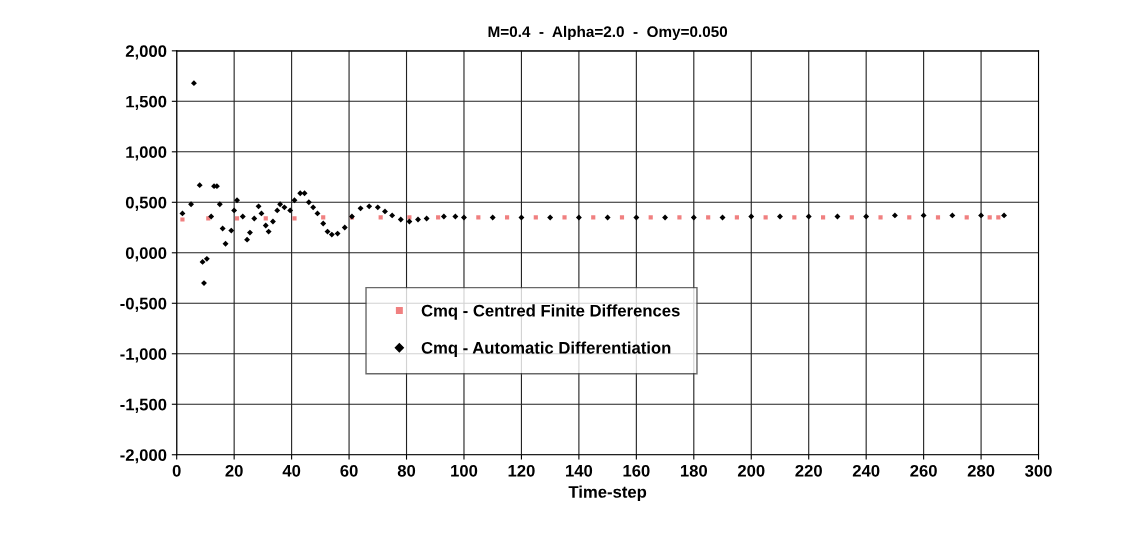 This screenshot has height=535, width=1140. Describe the element at coordinates (923, 470) in the screenshot. I see `x-tick-label: 260` at that location.